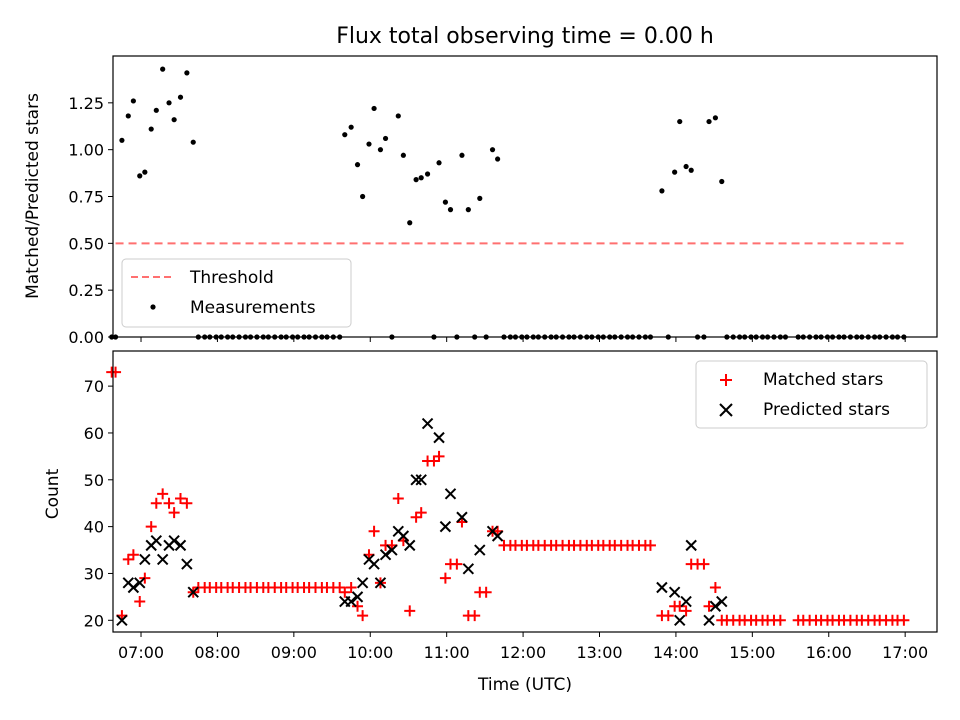 This screenshot has height=720, width=960. I want to click on matched-legend-marker, so click(726, 380).